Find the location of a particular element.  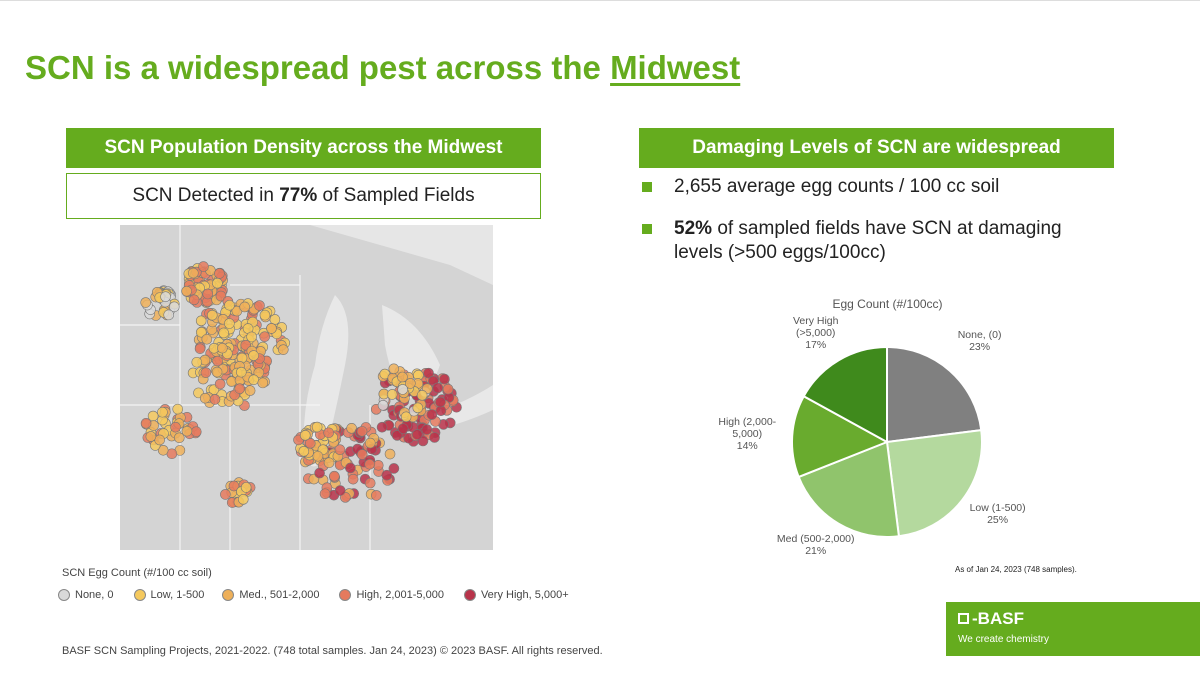

legend-label: None, 0 is located at coordinates (94, 595).